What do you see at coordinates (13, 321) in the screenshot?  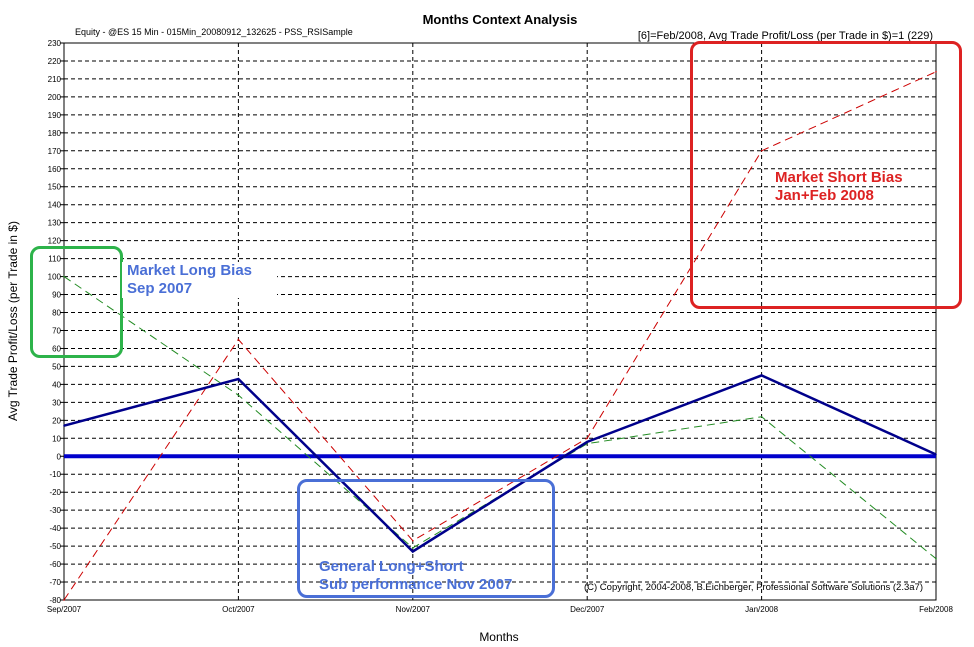 I see `y-axis-label: Avg Trade Profit/Loss (per Trade in $)` at bounding box center [13, 321].